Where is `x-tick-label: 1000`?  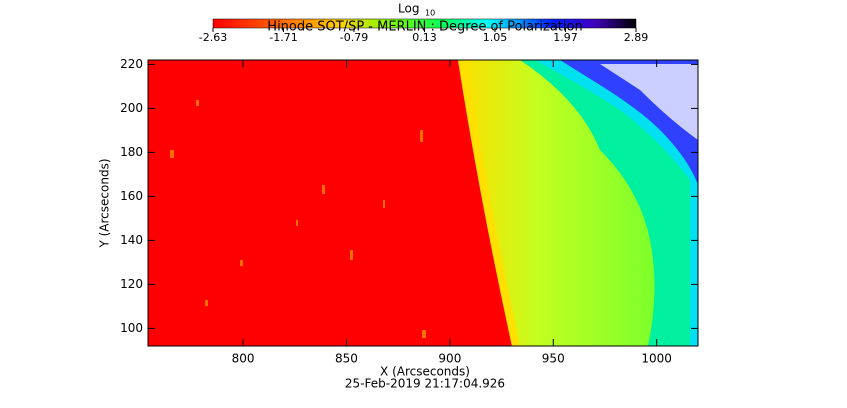 x-tick-label: 1000 is located at coordinates (656, 359).